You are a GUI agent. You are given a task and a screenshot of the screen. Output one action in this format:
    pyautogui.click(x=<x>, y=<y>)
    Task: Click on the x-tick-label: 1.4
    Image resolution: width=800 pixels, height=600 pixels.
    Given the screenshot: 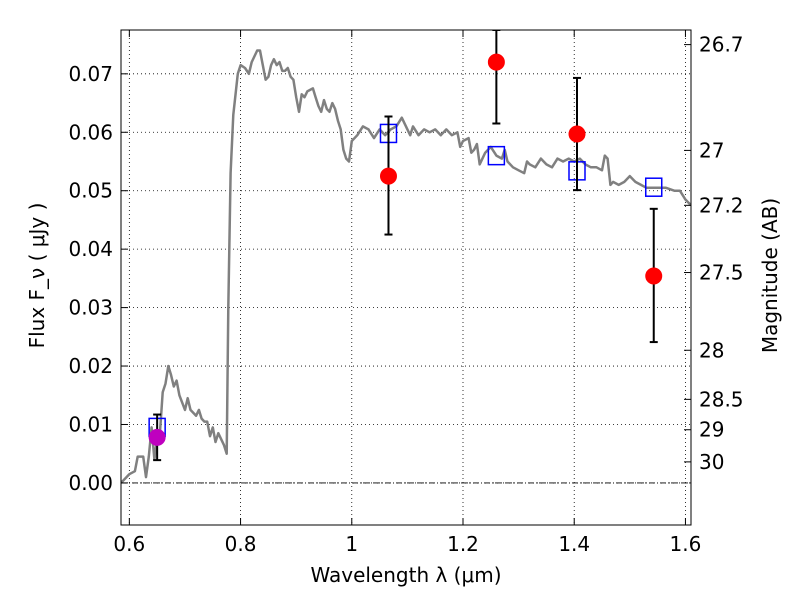 What is the action you would take?
    pyautogui.click(x=574, y=544)
    